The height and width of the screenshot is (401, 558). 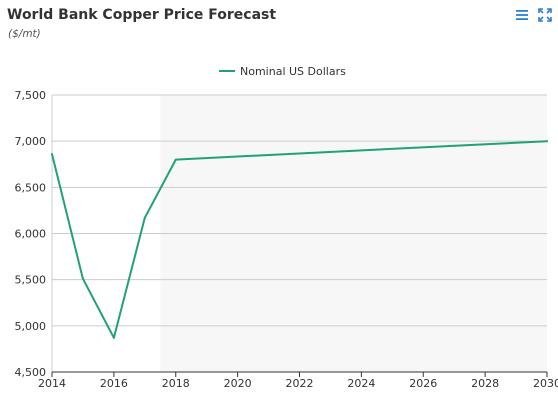 I want to click on x-tick-label: 2022, so click(x=300, y=383).